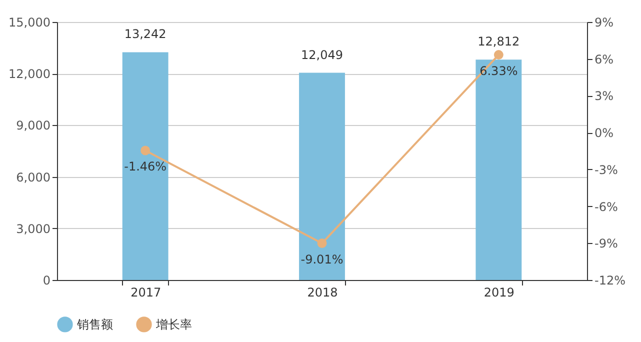 This screenshot has width=641, height=342. What do you see at coordinates (29, 23) in the screenshot?
I see `y-tick-label: 15,000` at bounding box center [29, 23].